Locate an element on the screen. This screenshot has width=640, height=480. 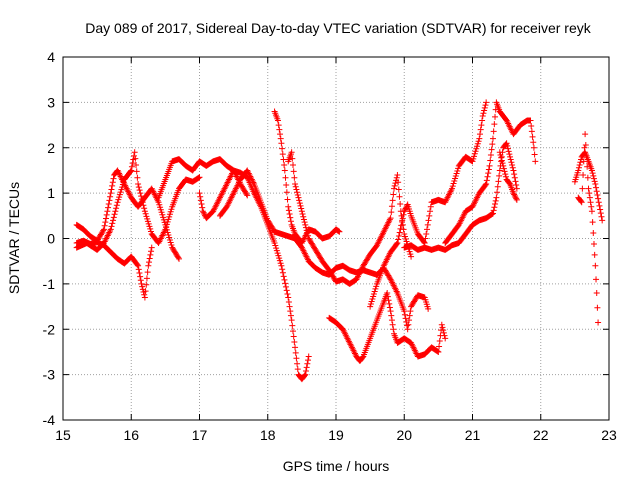
y-tick-label: 4 is located at coordinates (51, 57).